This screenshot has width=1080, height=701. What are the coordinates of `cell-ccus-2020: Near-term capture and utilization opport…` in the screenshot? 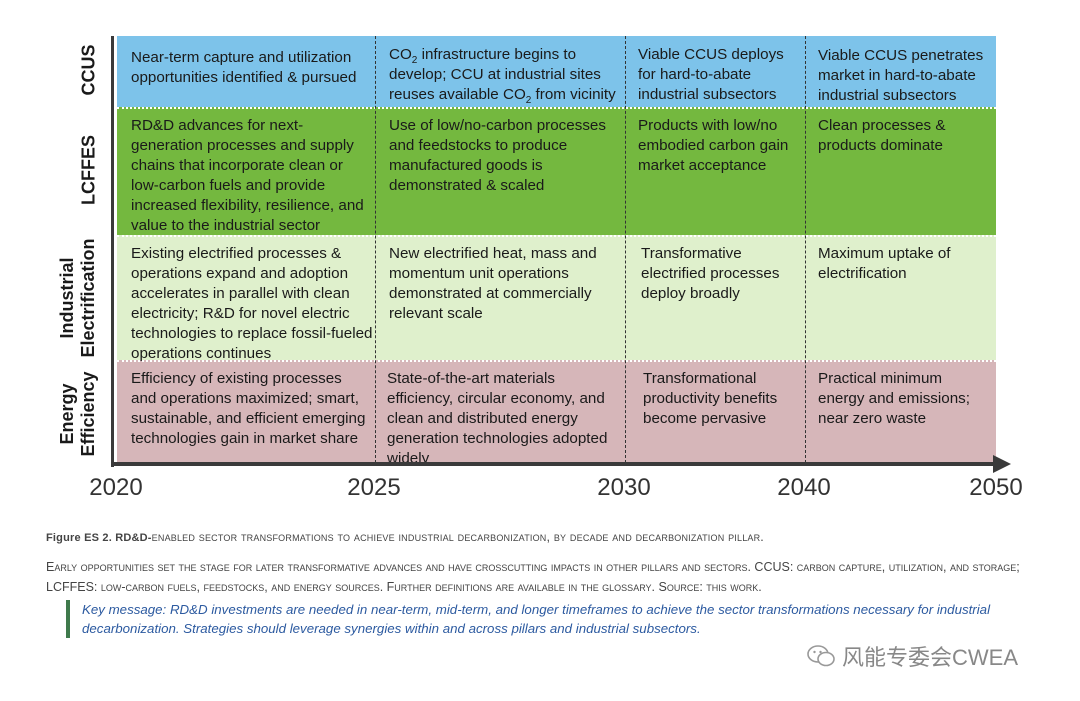 It's located at (244, 67).